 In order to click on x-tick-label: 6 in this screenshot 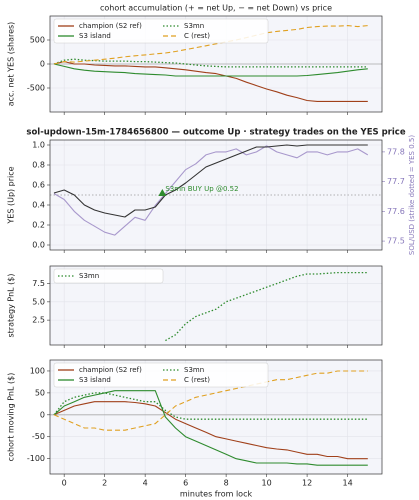, I will do `click(185, 483)`.